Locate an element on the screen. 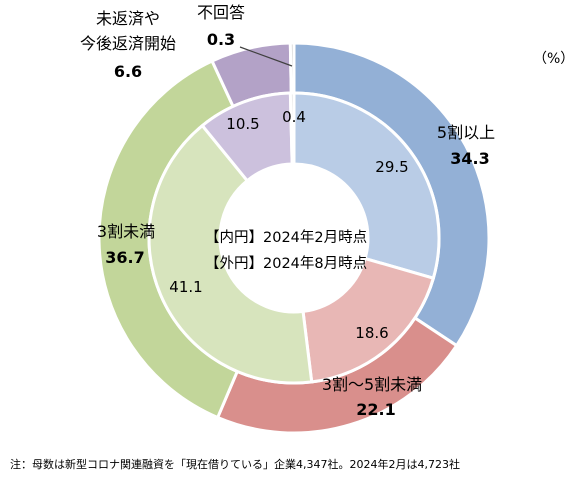 The height and width of the screenshot is (478, 588). center-label-inner: 【内円】2024年2月時点 is located at coordinates (286, 238).